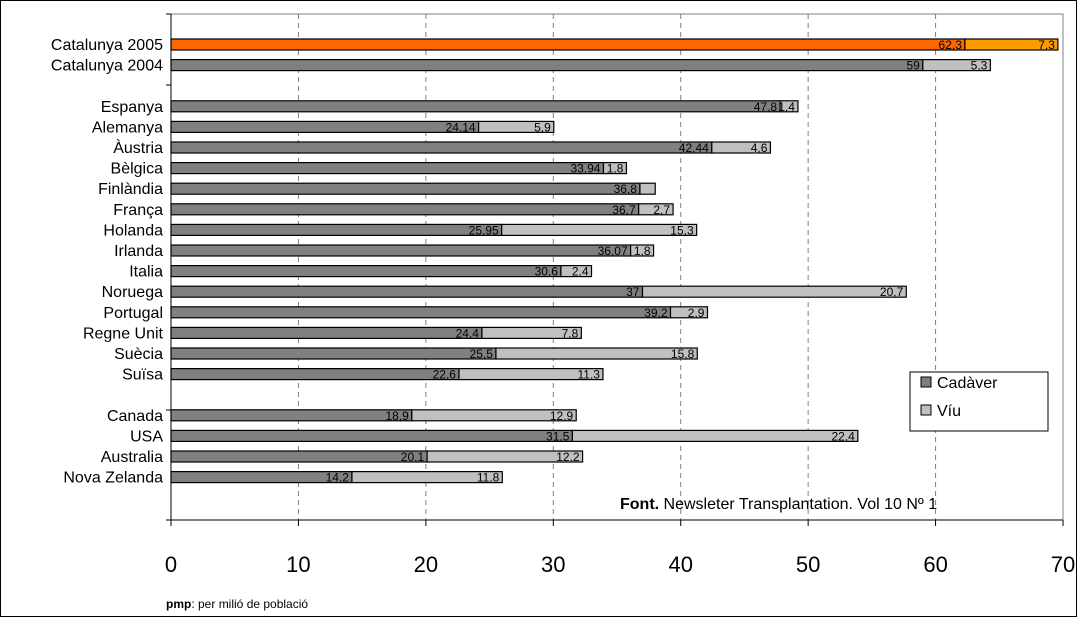  I want to click on x-tick-label: 30, so click(553, 564).